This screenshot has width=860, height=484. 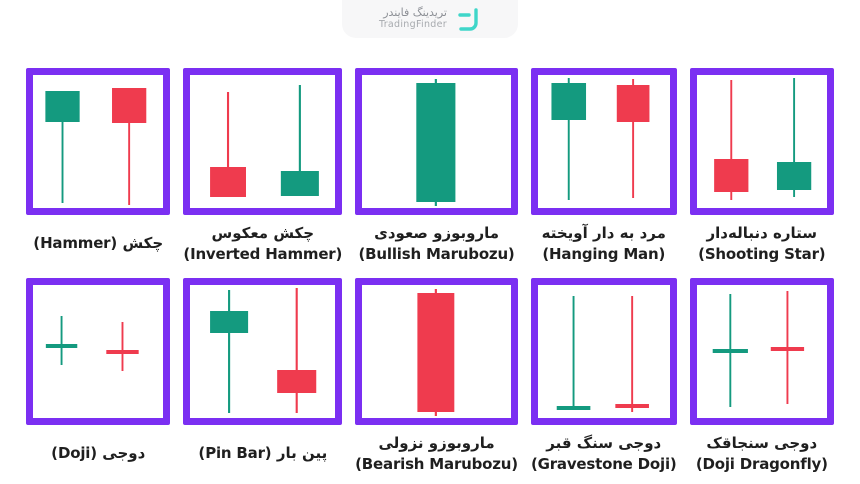 I want to click on pattern-card-hammer: چکش (Hammer), so click(x=98, y=170).